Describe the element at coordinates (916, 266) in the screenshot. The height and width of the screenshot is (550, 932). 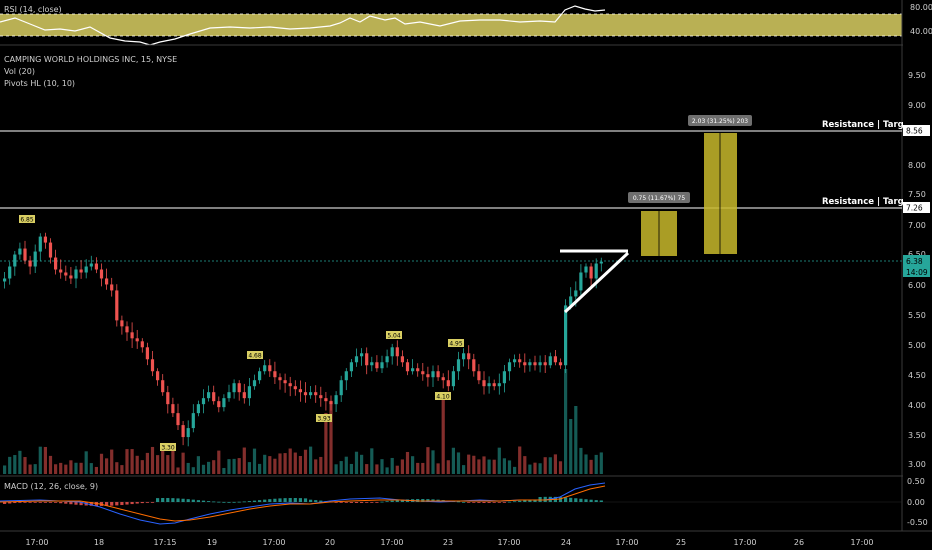
I see `tag-last-price` at that location.